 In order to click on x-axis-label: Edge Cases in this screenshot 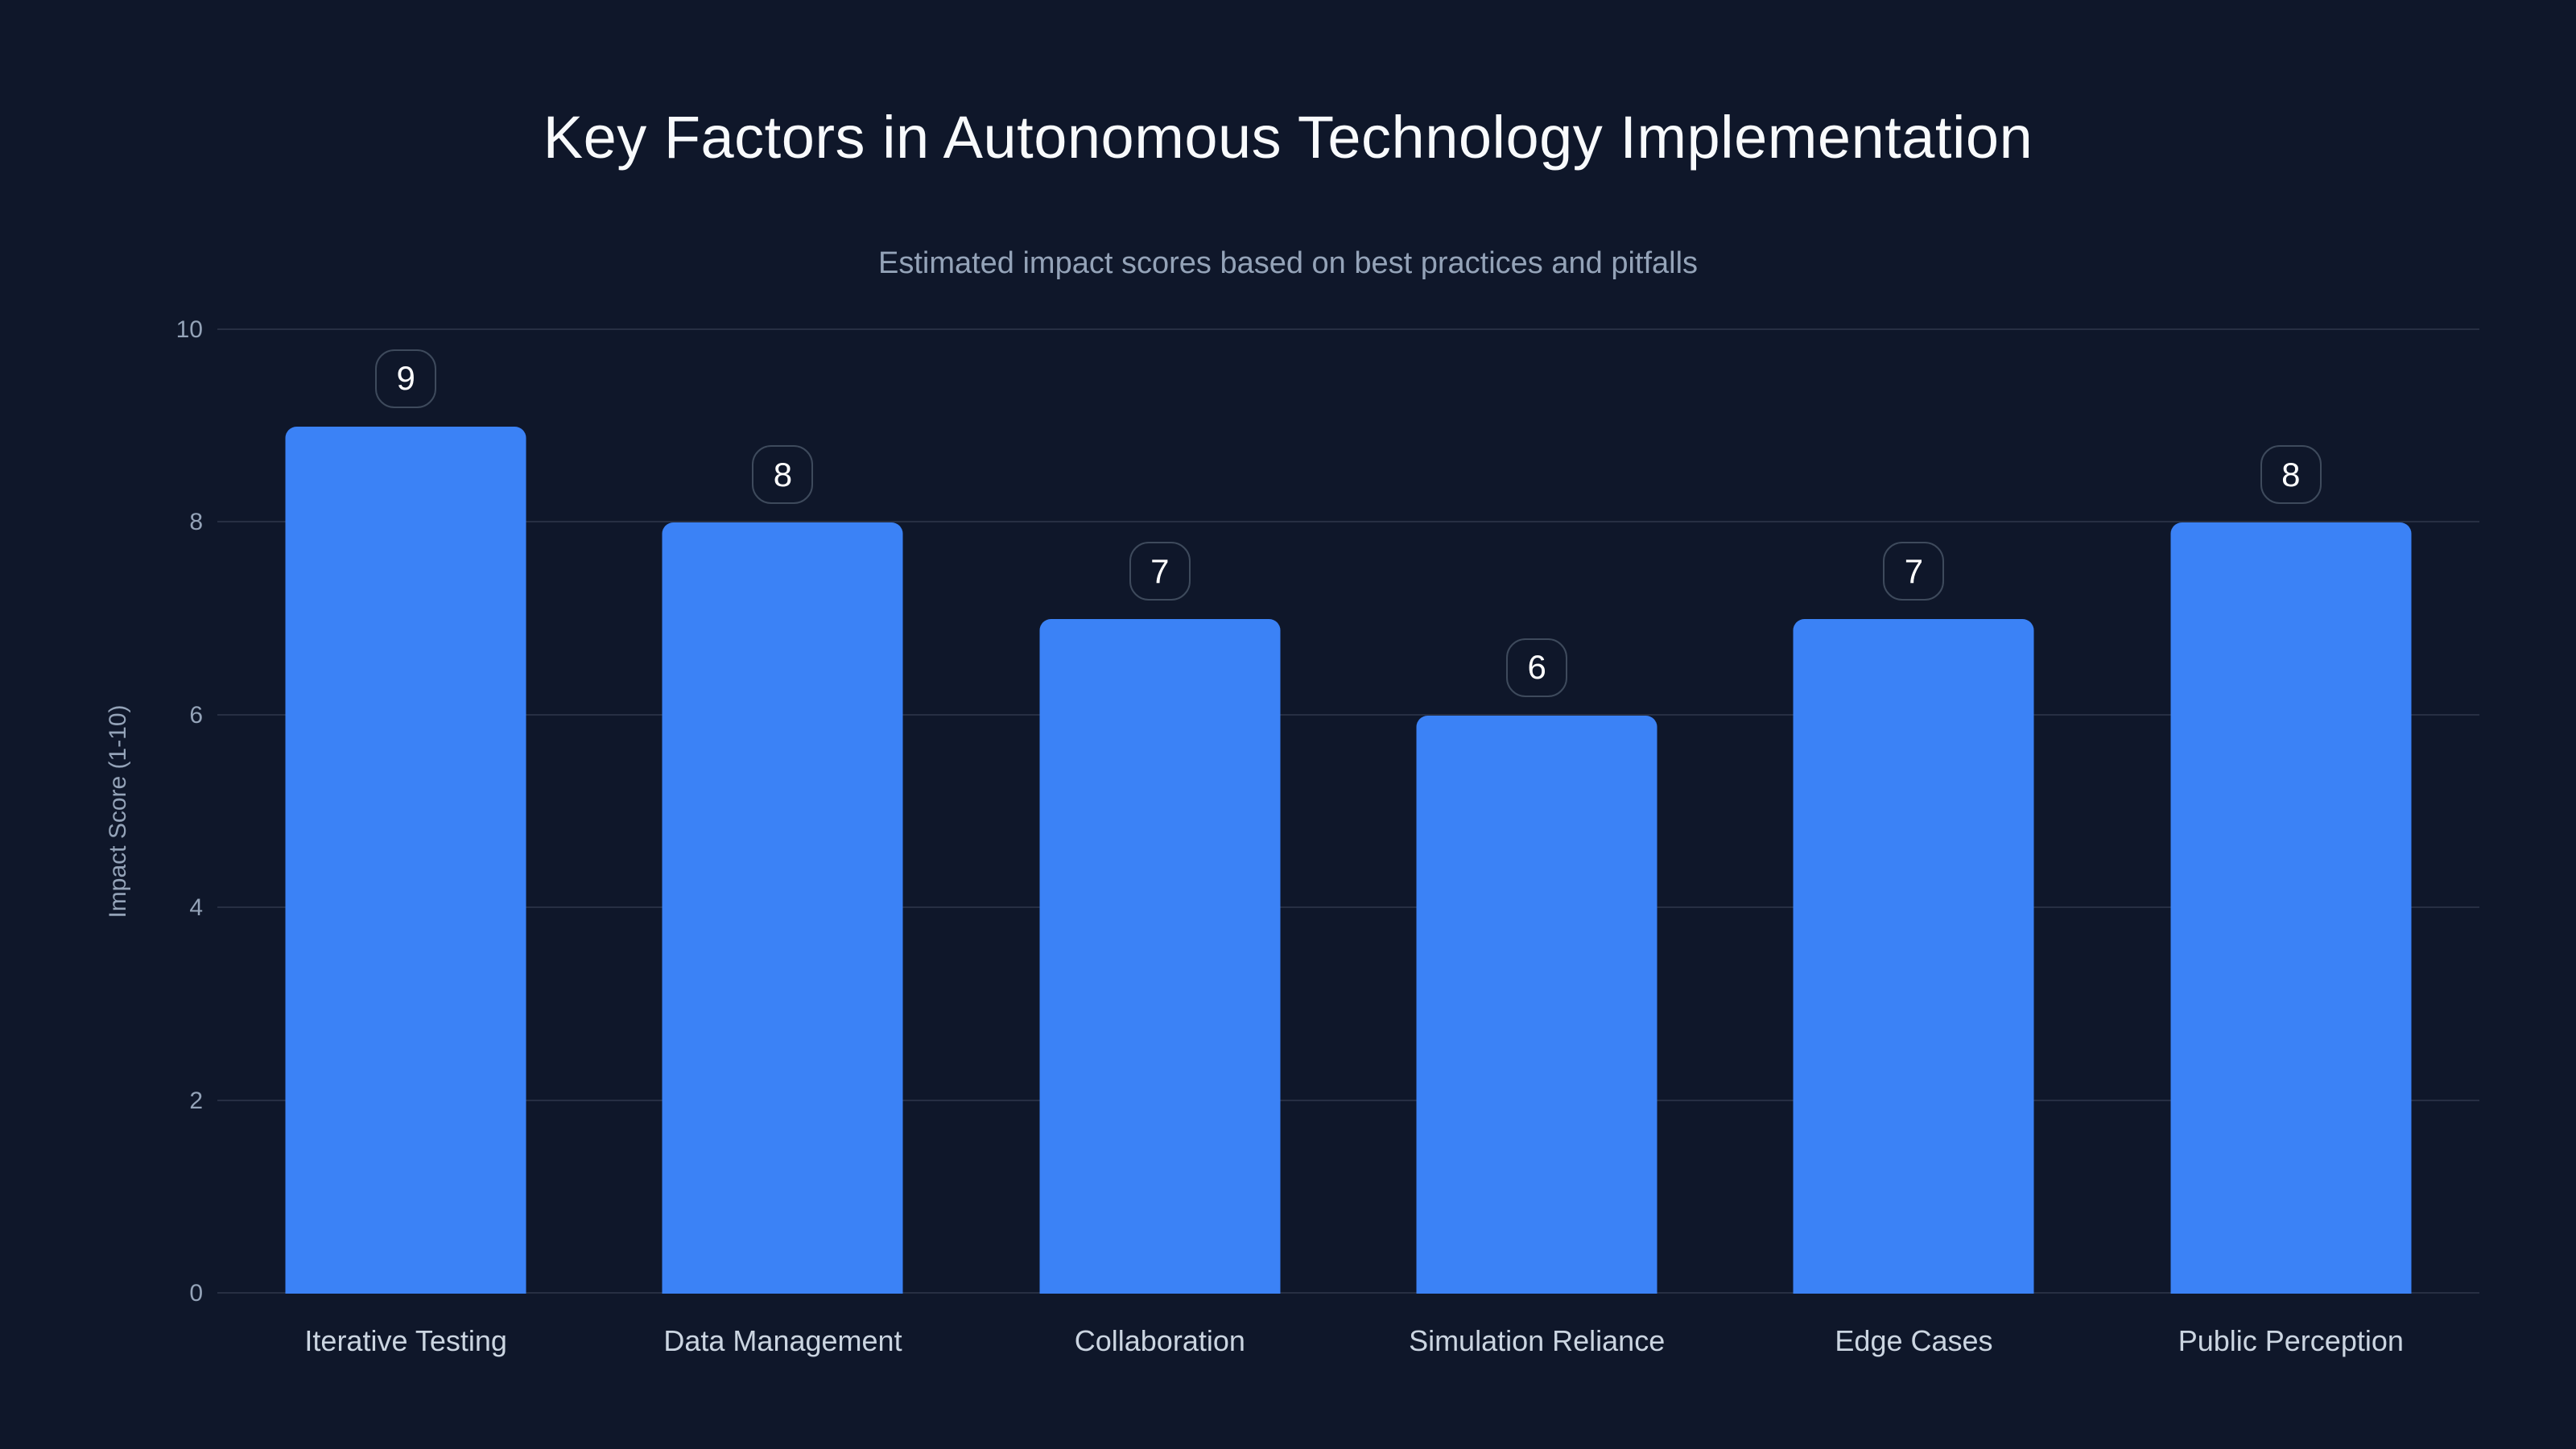, I will do `click(1914, 1340)`.